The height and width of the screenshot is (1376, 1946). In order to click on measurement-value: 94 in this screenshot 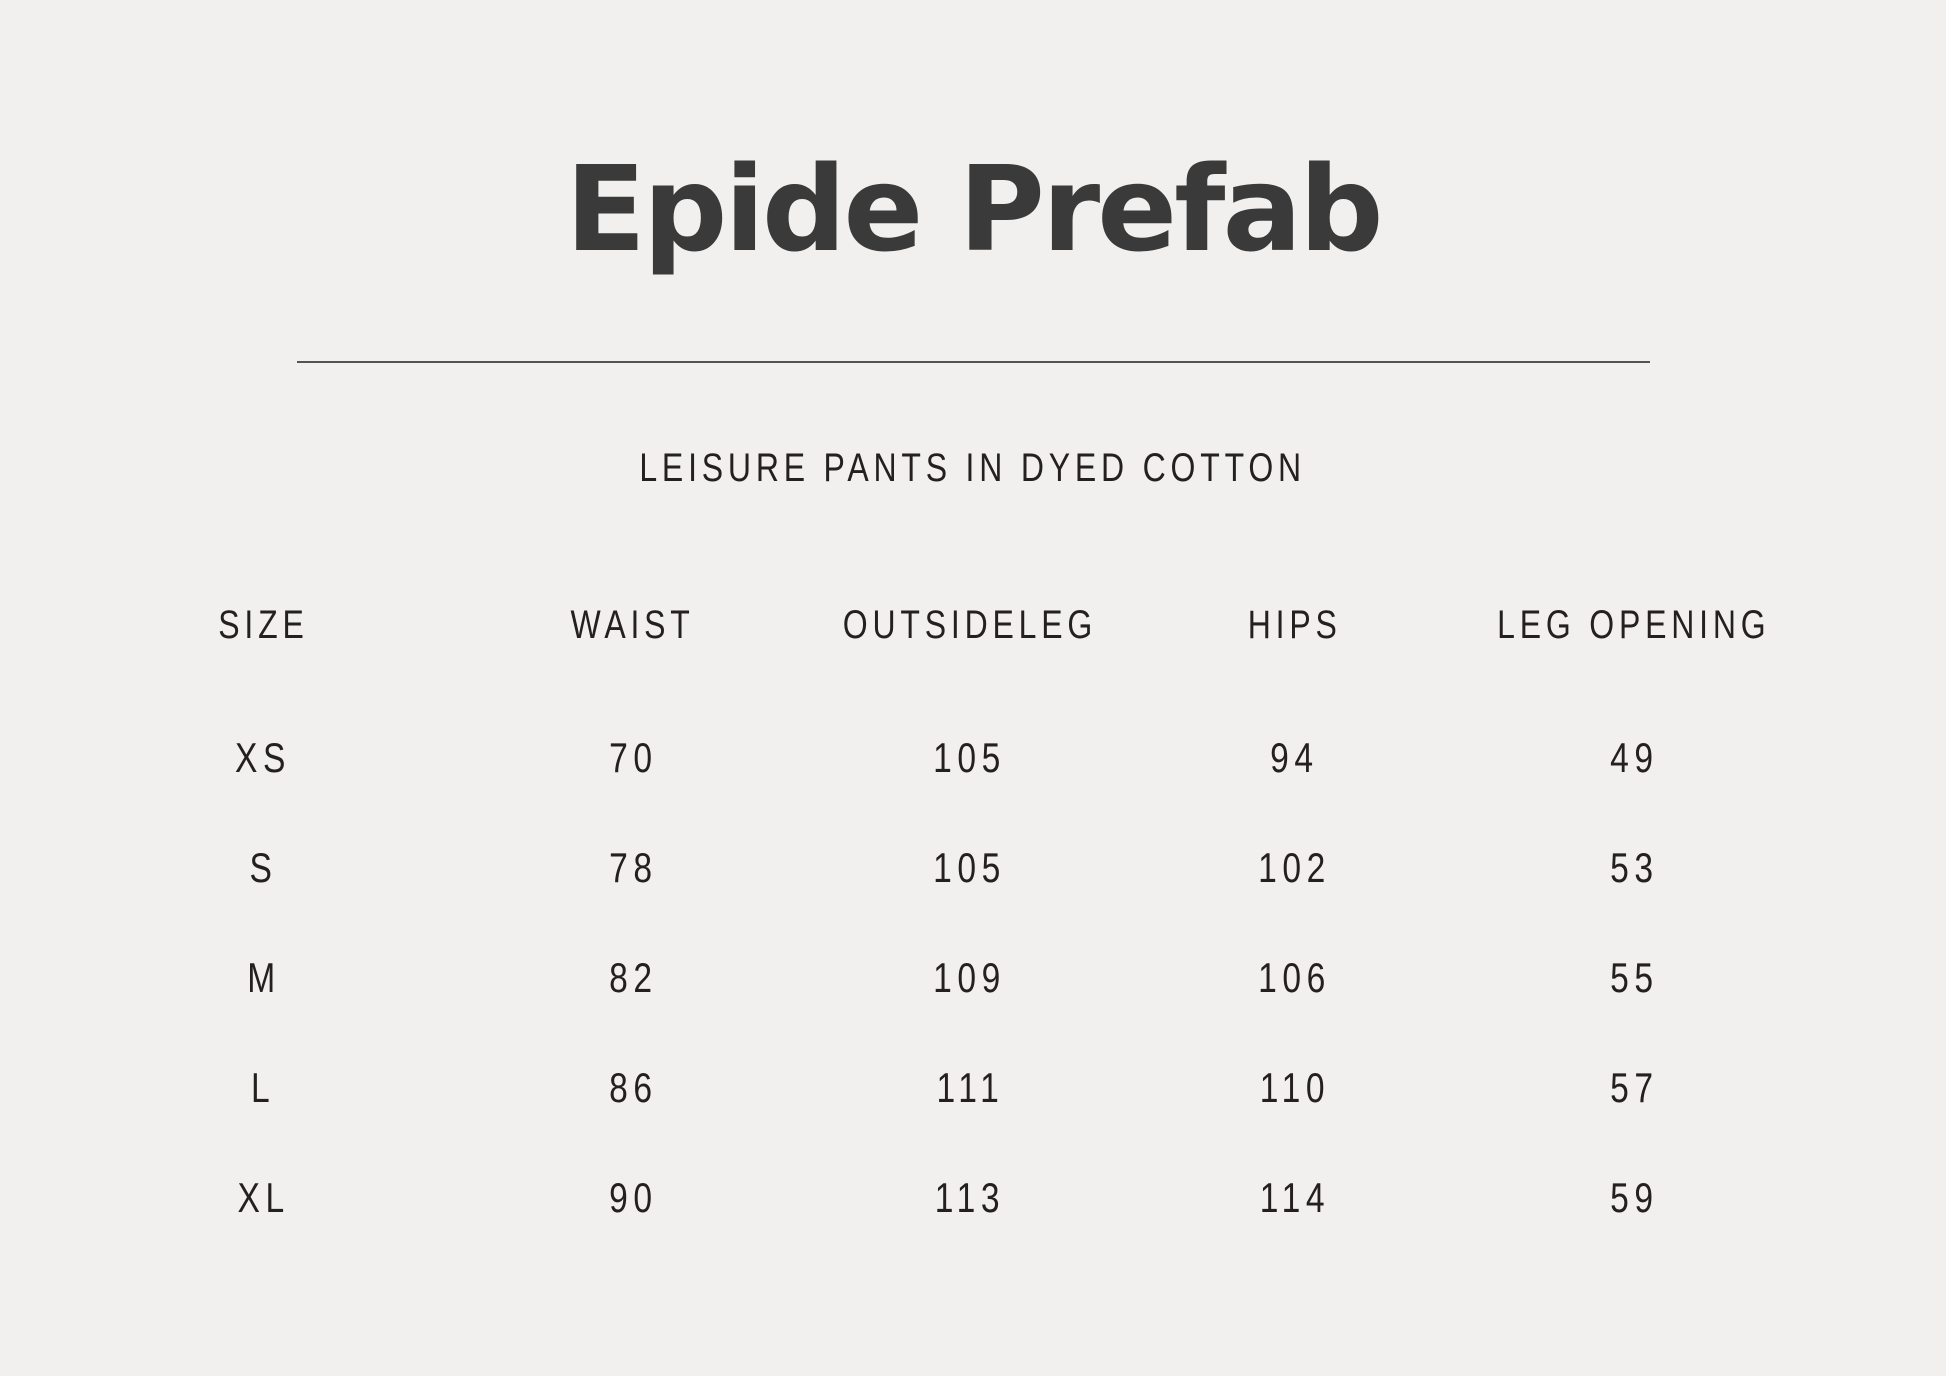, I will do `click(1294, 757)`.